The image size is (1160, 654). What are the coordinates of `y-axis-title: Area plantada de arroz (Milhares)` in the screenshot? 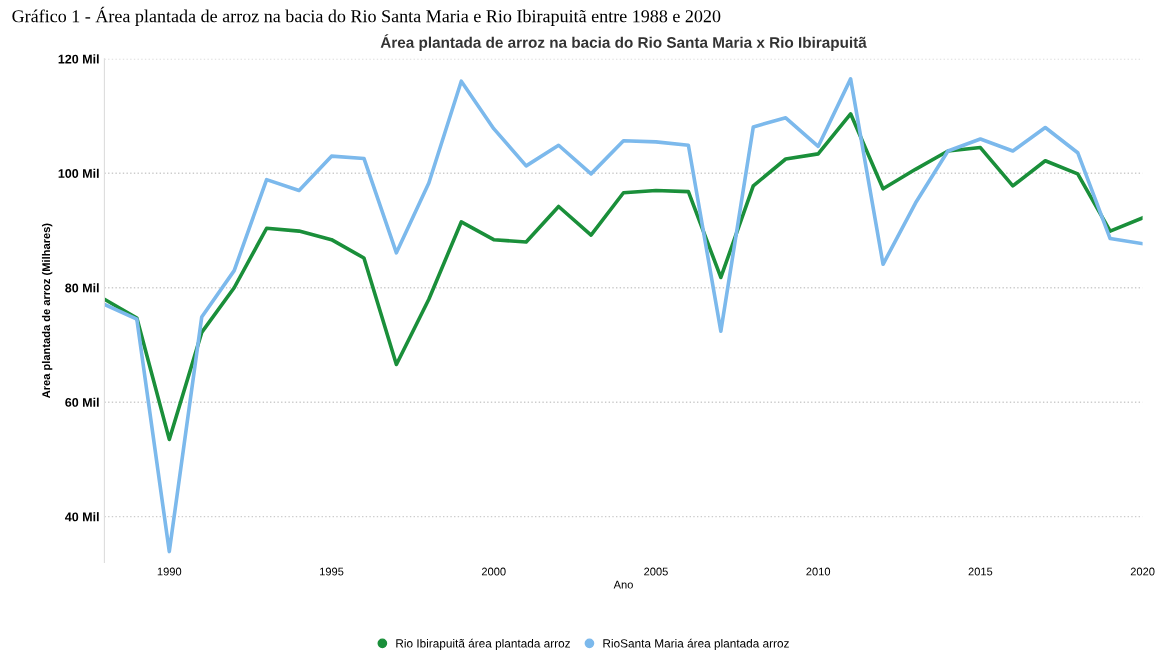 It's located at (47, 311).